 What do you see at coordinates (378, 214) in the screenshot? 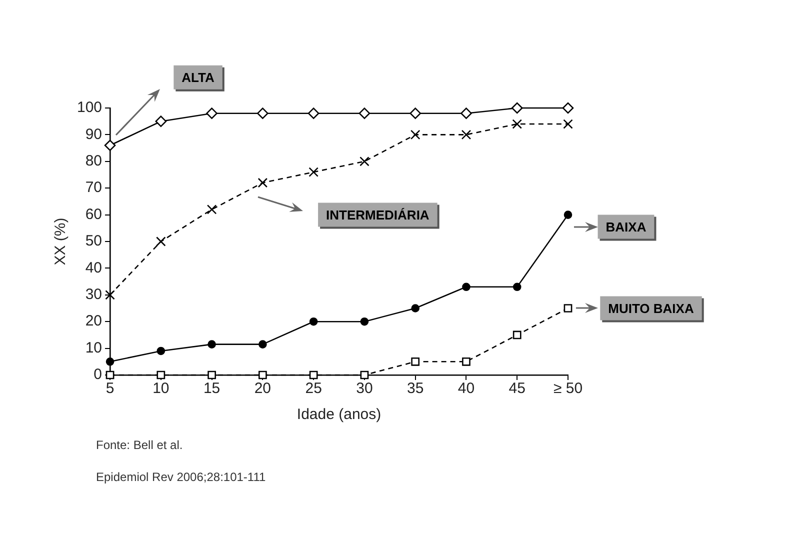
I see `text: INTERMEDIÁRIA` at bounding box center [378, 214].